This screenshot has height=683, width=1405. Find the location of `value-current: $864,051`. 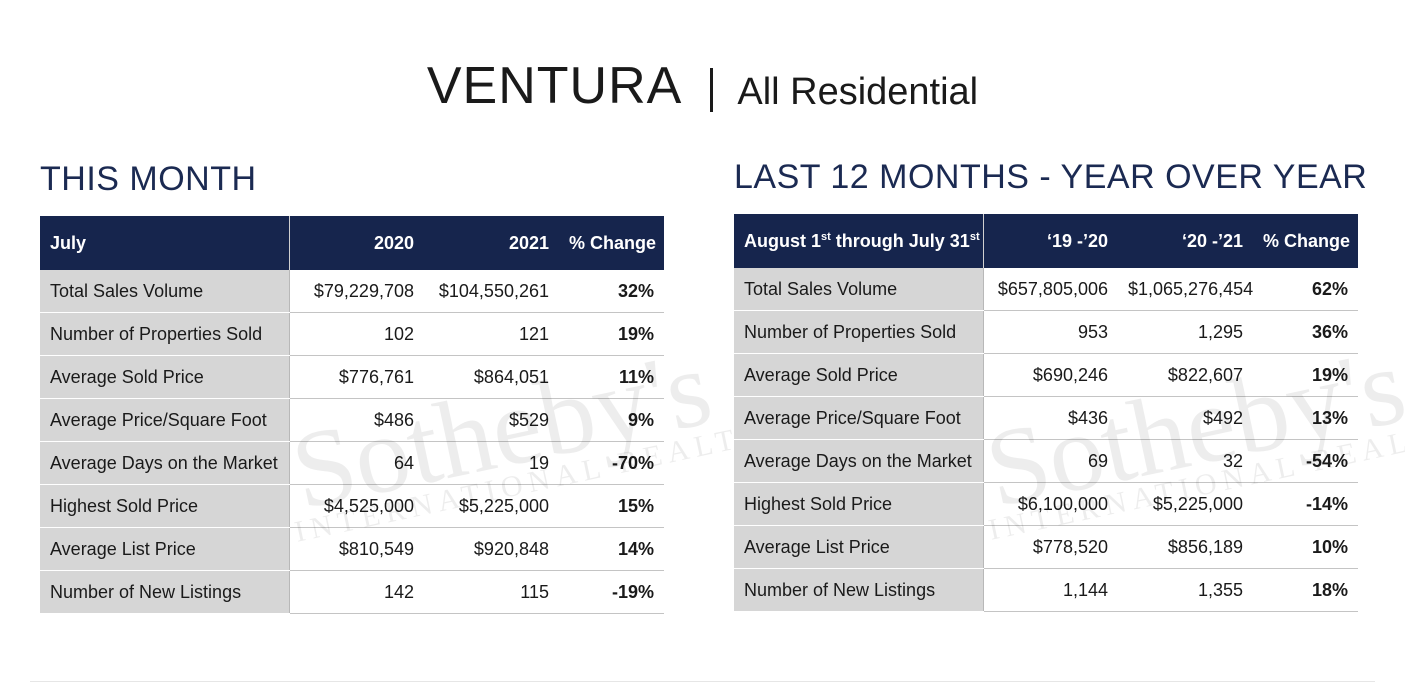

value-current: $864,051 is located at coordinates (491, 377).